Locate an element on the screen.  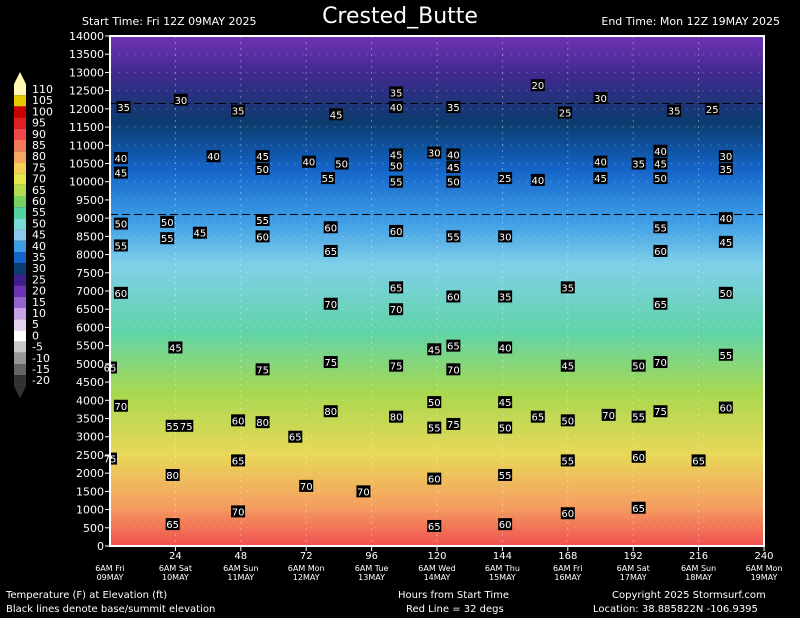
day-label-line1: 6AM Wed is located at coordinates (436, 568).